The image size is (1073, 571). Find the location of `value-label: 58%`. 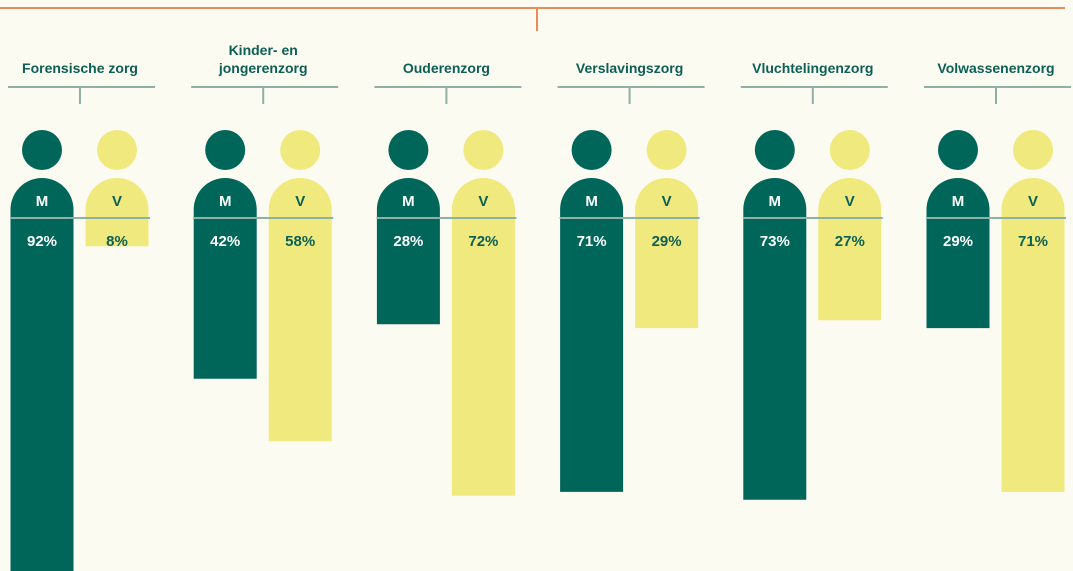

value-label: 58% is located at coordinates (300, 241).